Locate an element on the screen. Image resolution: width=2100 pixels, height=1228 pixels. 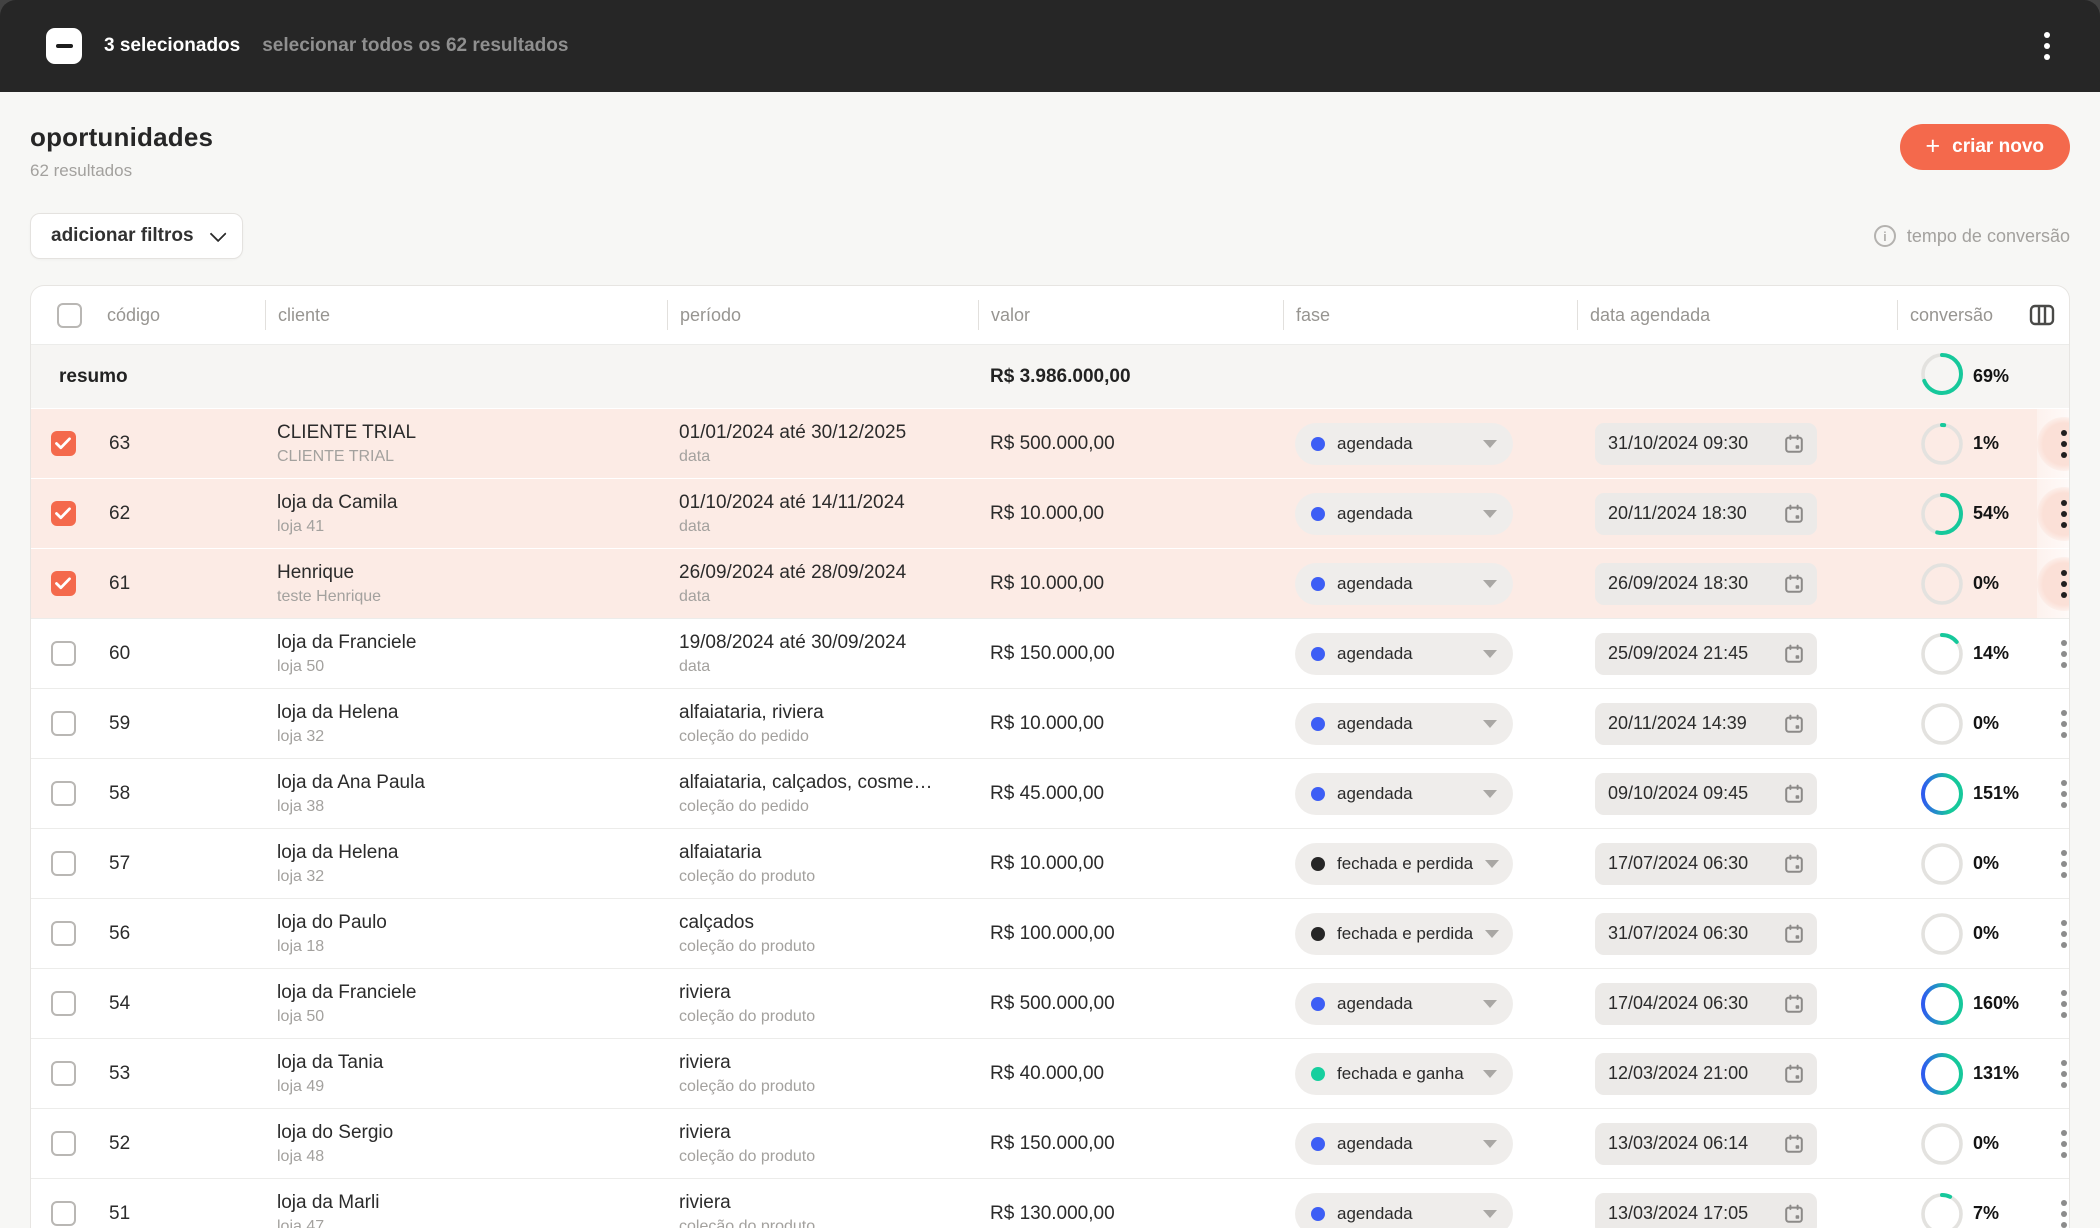
row-conversion: 0% is located at coordinates (1967, 864).